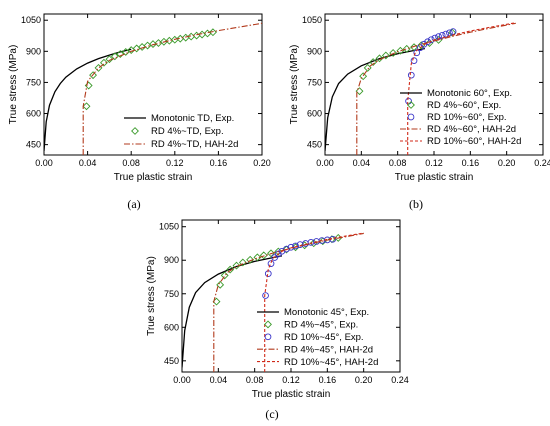 The width and height of the screenshot is (550, 426). Describe the element at coordinates (331, 362) in the screenshot. I see `legend-label: RD 10%~45°, HAH-2d` at that location.